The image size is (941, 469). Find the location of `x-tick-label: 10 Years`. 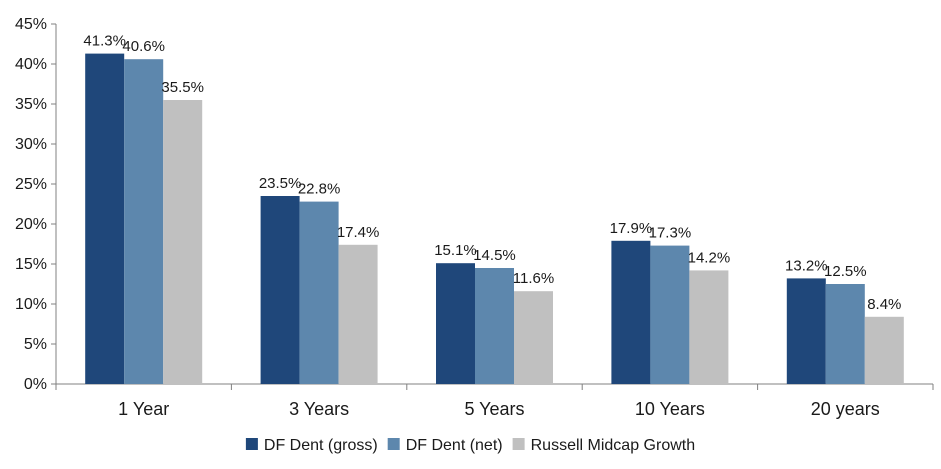

x-tick-label: 10 Years is located at coordinates (670, 409).